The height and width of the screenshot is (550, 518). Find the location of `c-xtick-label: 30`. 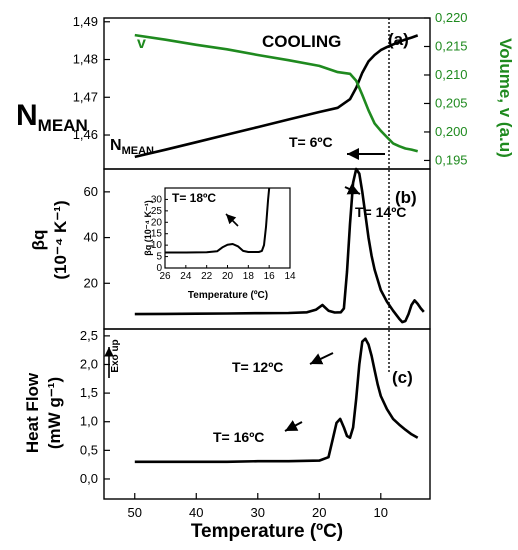

c-xtick-label: 30 is located at coordinates (258, 512).